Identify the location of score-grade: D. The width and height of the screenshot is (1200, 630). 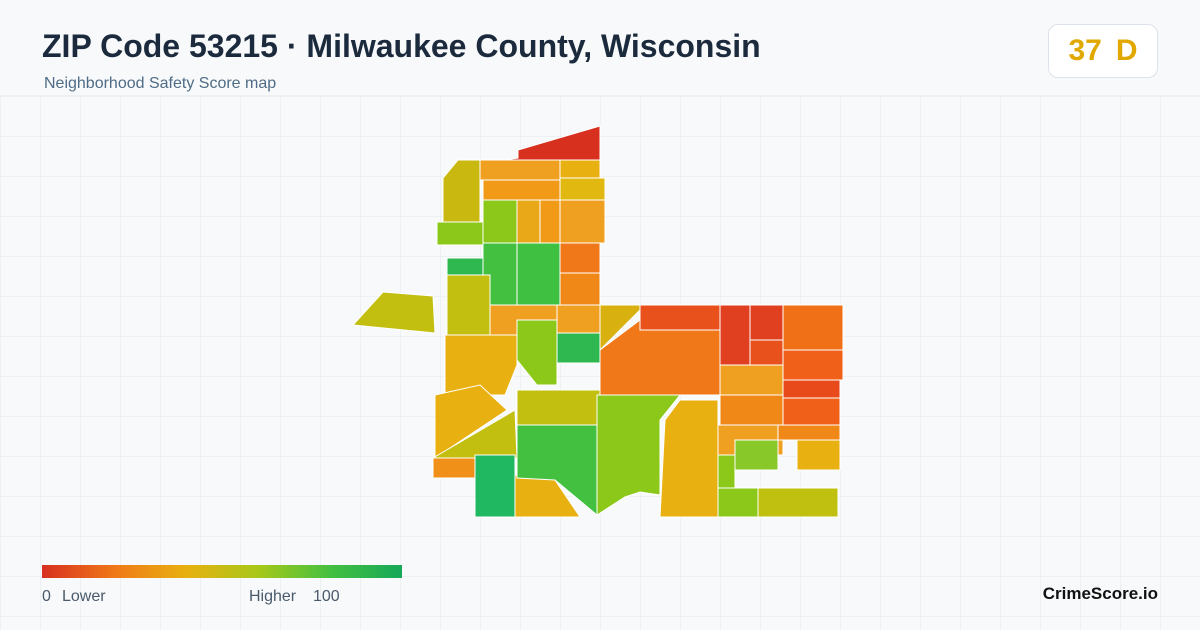
(1126, 50).